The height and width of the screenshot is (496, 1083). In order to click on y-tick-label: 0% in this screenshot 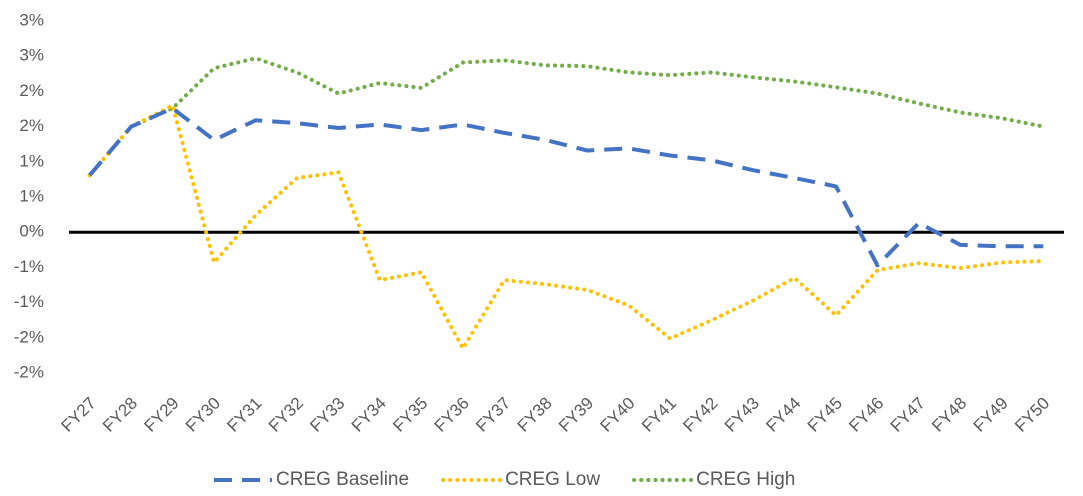, I will do `click(31, 231)`.